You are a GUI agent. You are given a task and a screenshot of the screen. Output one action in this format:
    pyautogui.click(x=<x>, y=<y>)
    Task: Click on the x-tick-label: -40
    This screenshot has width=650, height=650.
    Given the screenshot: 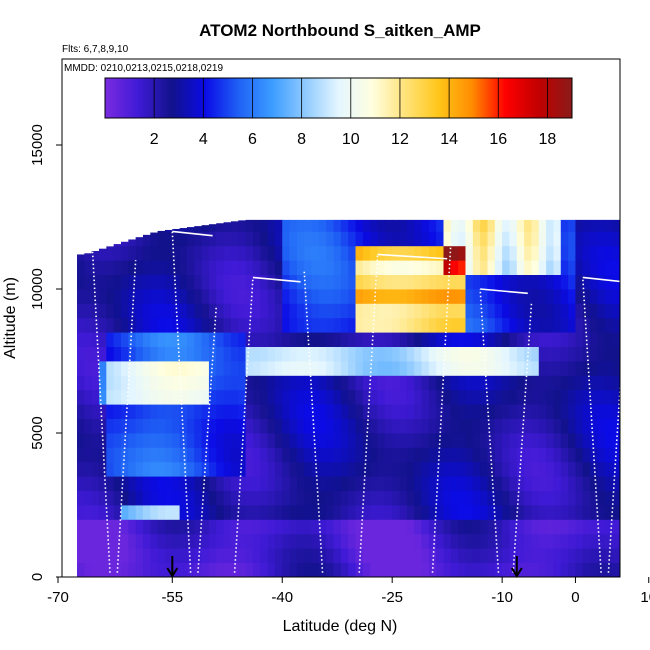 What is the action you would take?
    pyautogui.click(x=282, y=597)
    